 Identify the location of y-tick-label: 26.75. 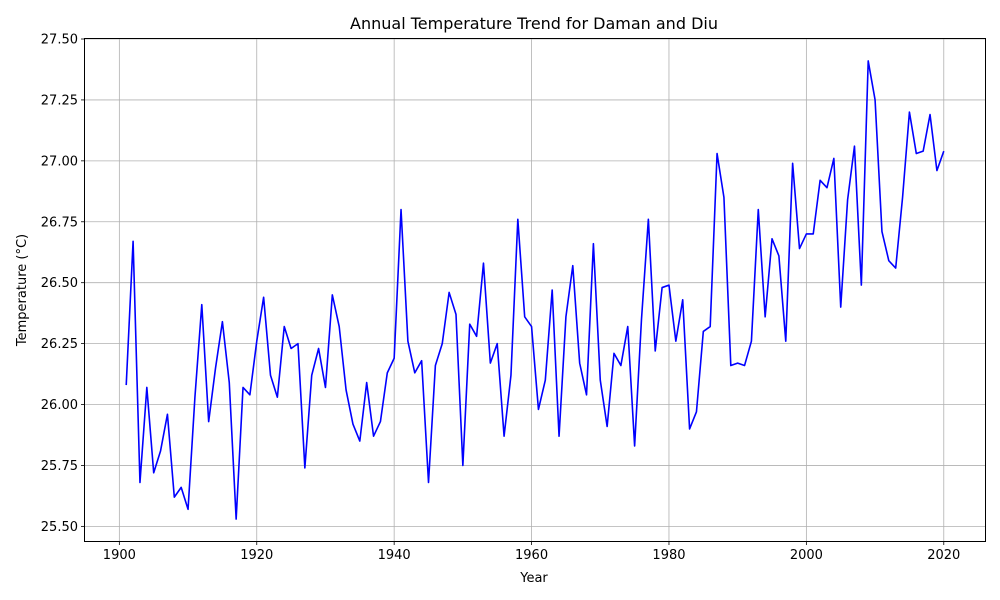
(59, 222).